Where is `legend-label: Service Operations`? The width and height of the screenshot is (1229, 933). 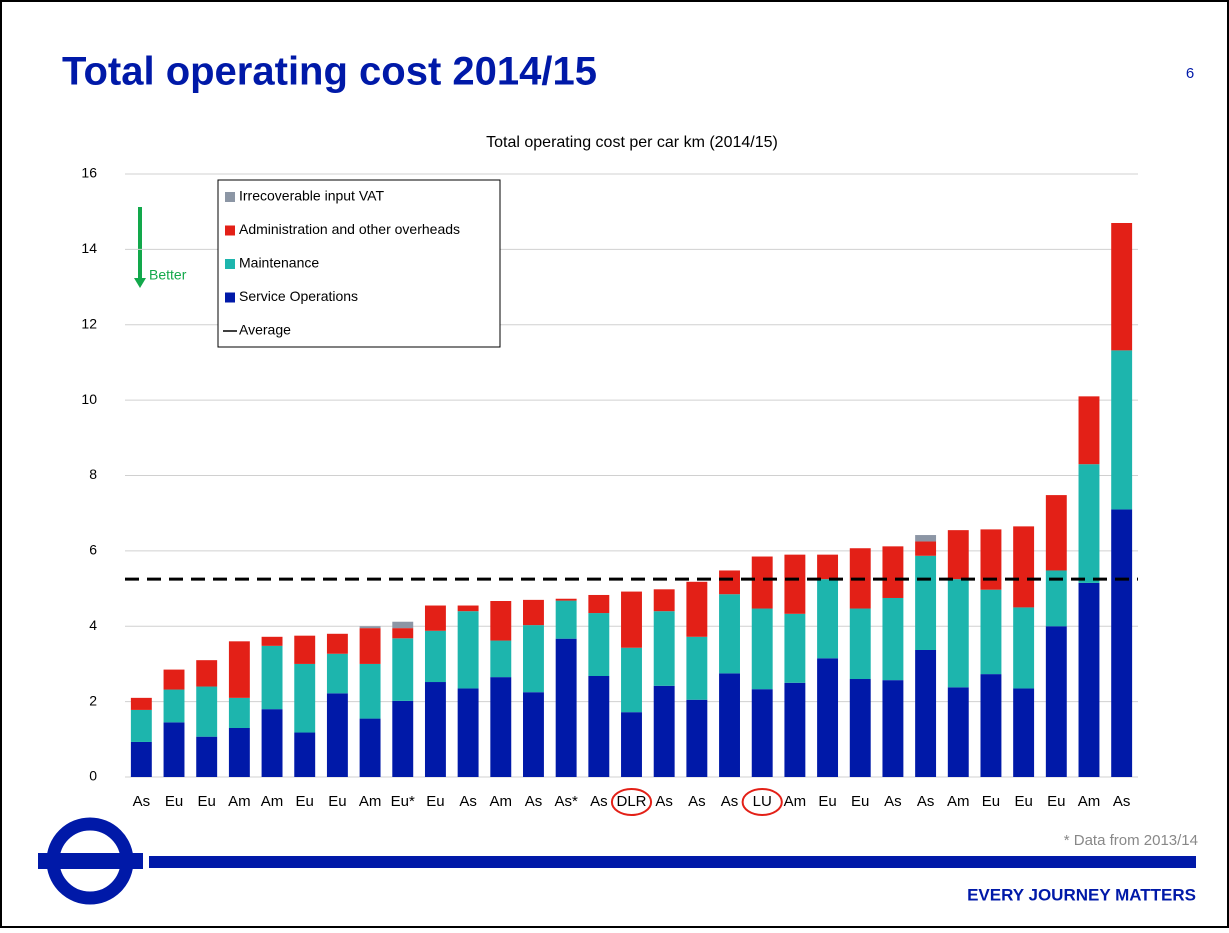 legend-label: Service Operations is located at coordinates (298, 296).